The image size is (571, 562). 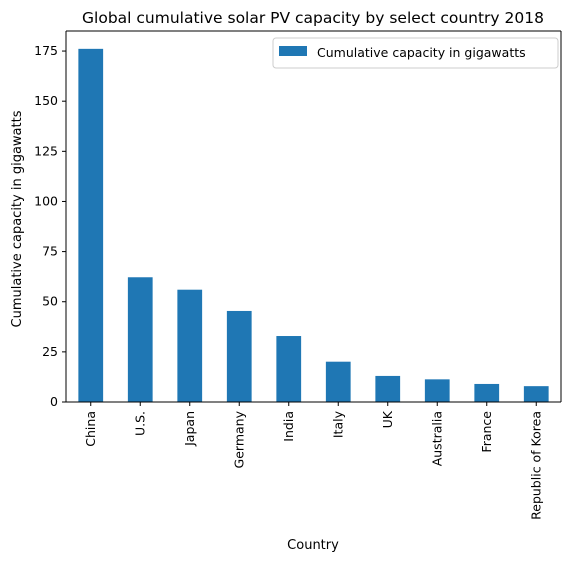 What do you see at coordinates (535, 465) in the screenshot?
I see `x-tick-label-republic-of-korea: Republic of Korea` at bounding box center [535, 465].